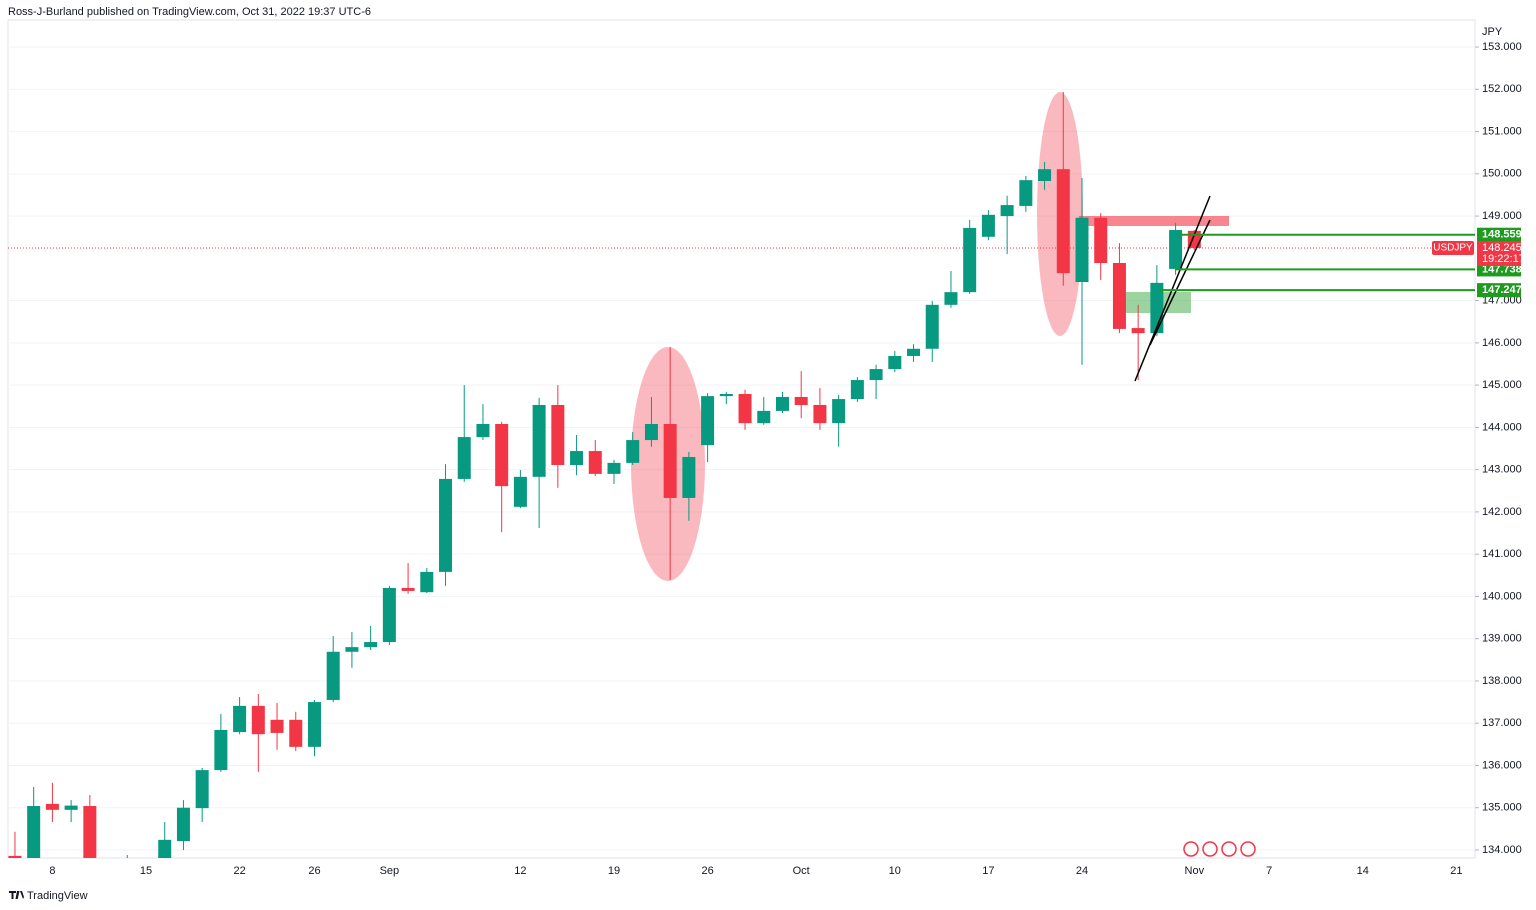  I want to click on y-tick-label: 137.000, so click(1502, 723).